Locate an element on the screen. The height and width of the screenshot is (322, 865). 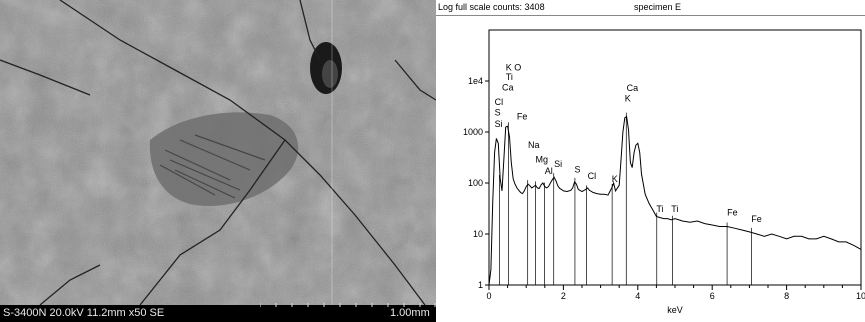
x-tick-label: 10 is located at coordinates (860, 296).